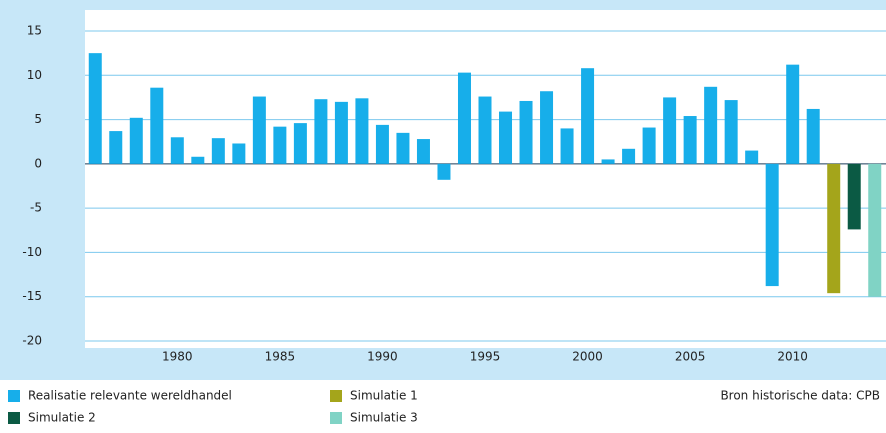 The height and width of the screenshot is (433, 886). Describe the element at coordinates (384, 418) in the screenshot. I see `legend-label: Simulatie 3` at that location.